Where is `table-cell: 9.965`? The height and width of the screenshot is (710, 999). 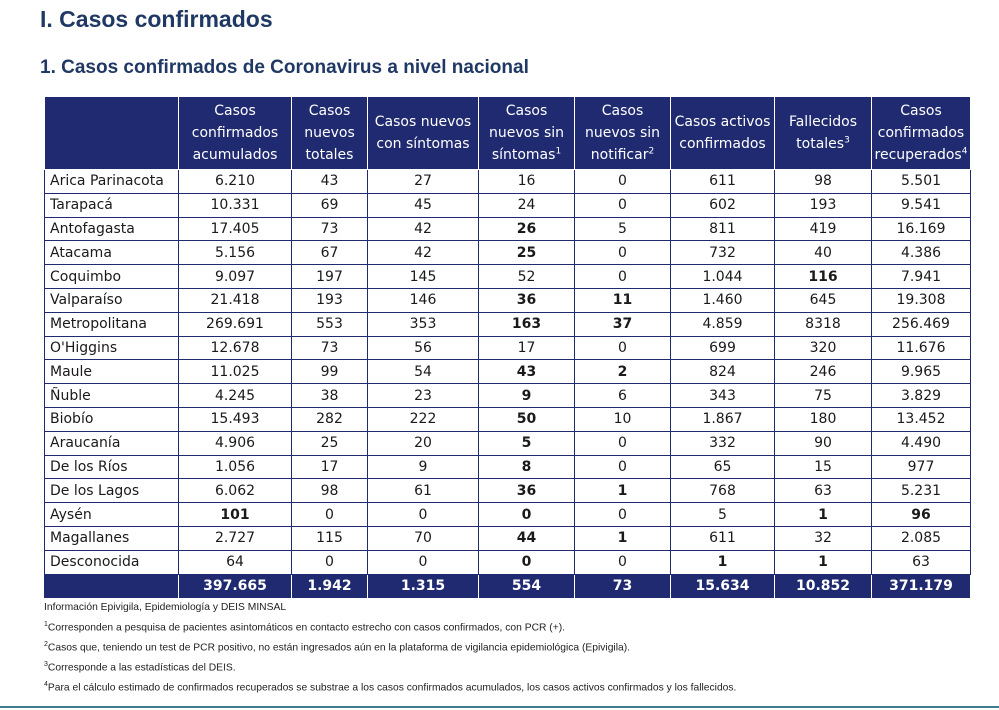 table-cell: 9.965 is located at coordinates (921, 372).